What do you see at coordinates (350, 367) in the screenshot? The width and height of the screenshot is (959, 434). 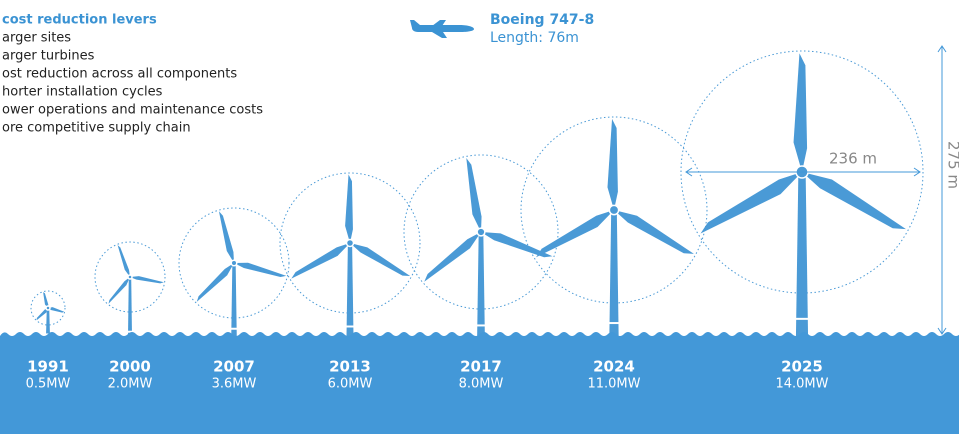 I see `turbine-year: 2013` at bounding box center [350, 367].